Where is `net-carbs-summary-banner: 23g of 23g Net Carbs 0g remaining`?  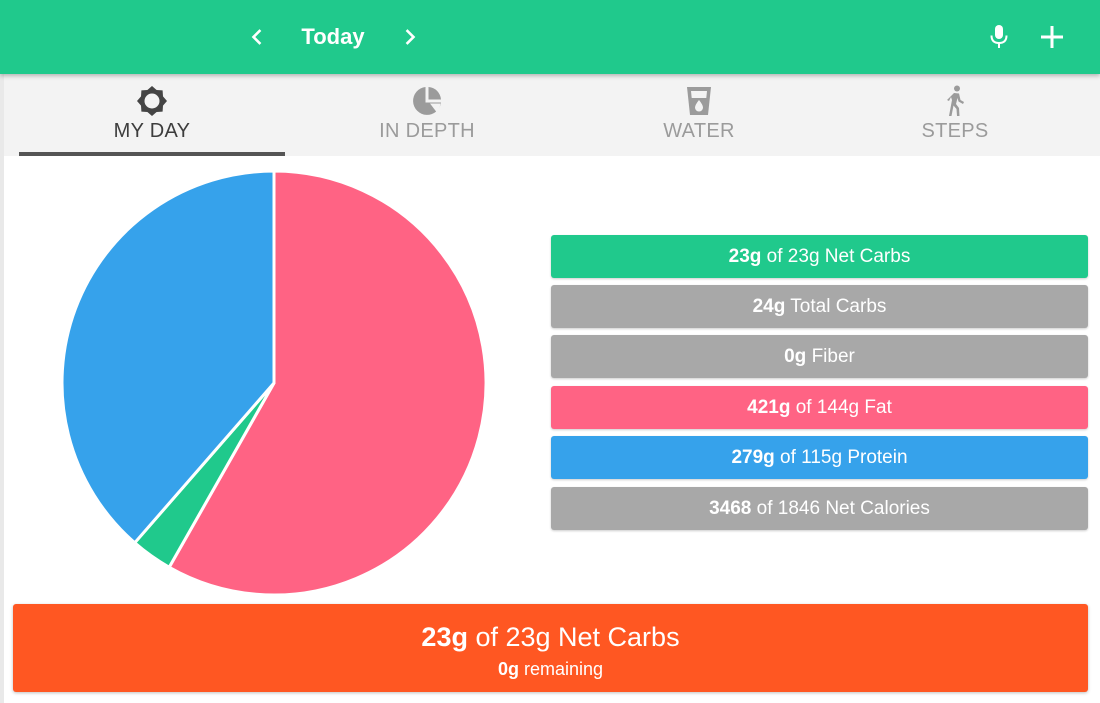
net-carbs-summary-banner: 23g of 23g Net Carbs 0g remaining is located at coordinates (550, 648).